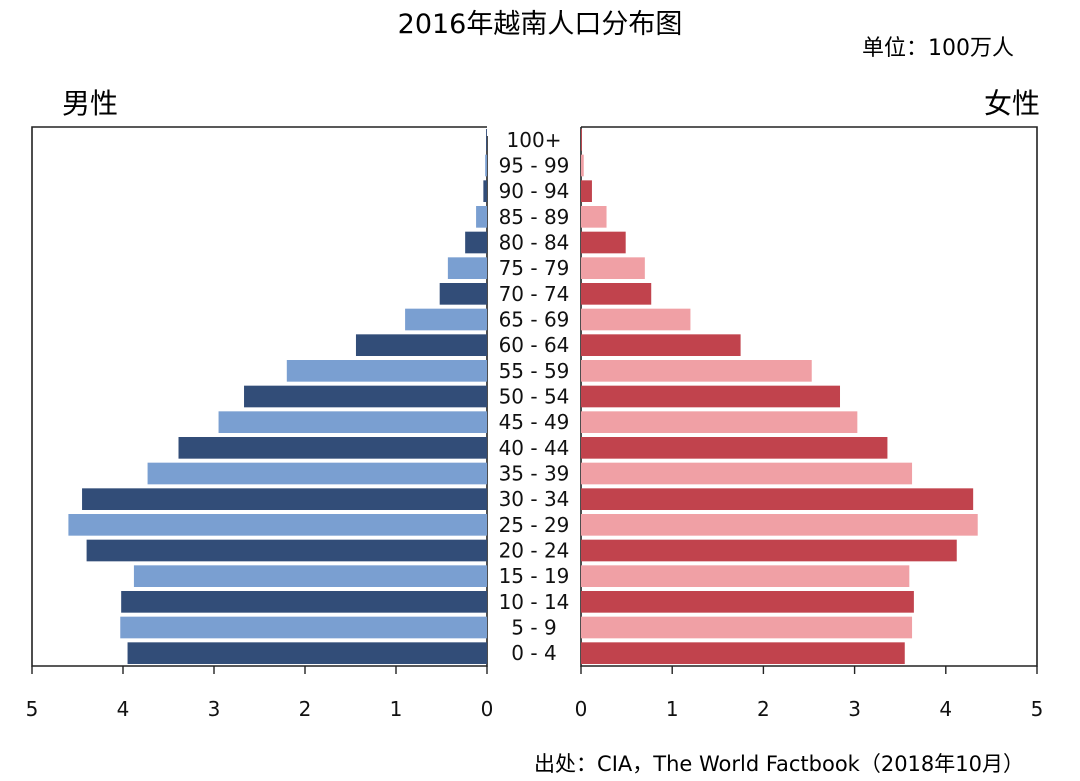 The width and height of the screenshot is (1080, 781). I want to click on age-label-5: 75 - 79, so click(534, 268).